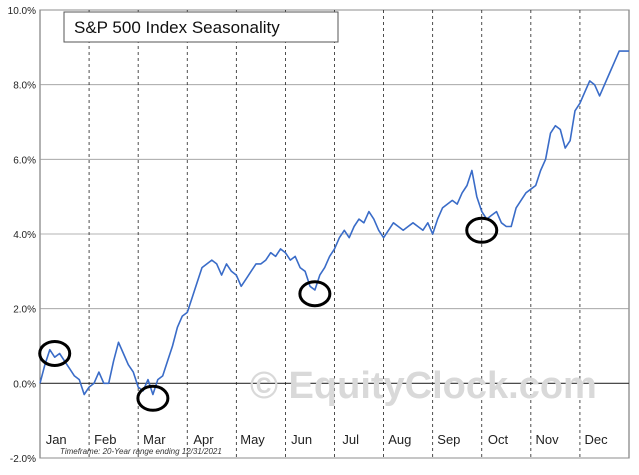 The width and height of the screenshot is (639, 475). What do you see at coordinates (498, 439) in the screenshot?
I see `x-tick-label: Oct` at bounding box center [498, 439].